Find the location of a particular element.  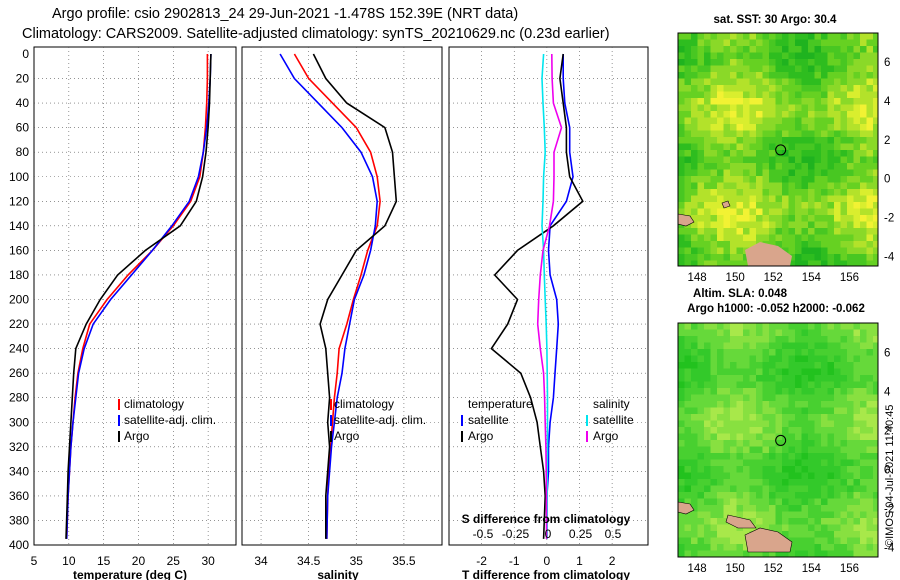

series-line-satellite-adj-clim- is located at coordinates (138, 296).